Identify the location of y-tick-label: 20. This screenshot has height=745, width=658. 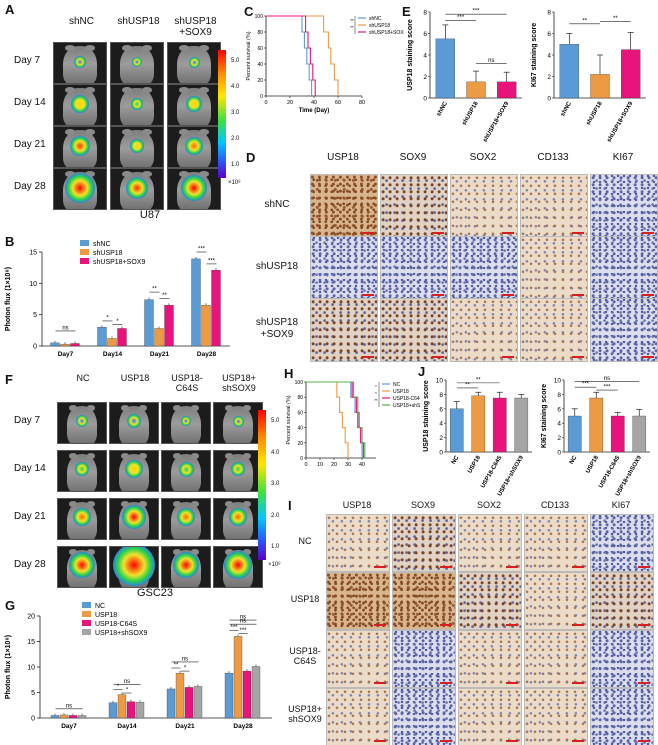
(300, 444).